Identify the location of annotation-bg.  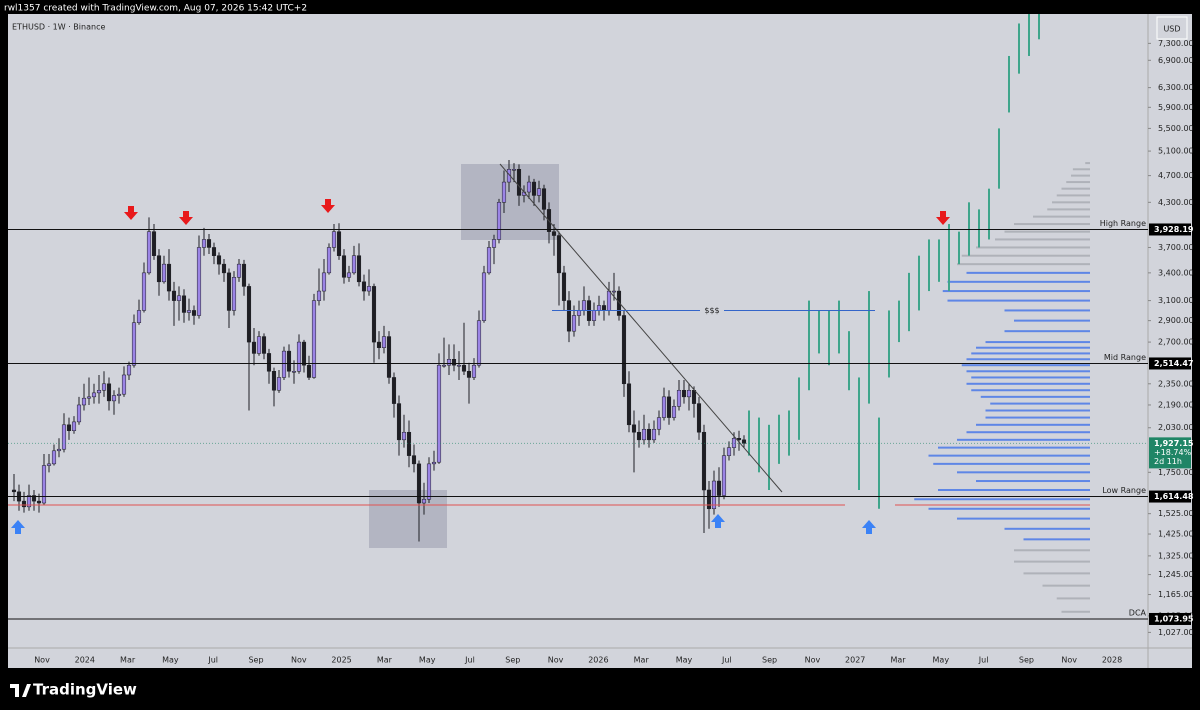
(712, 310).